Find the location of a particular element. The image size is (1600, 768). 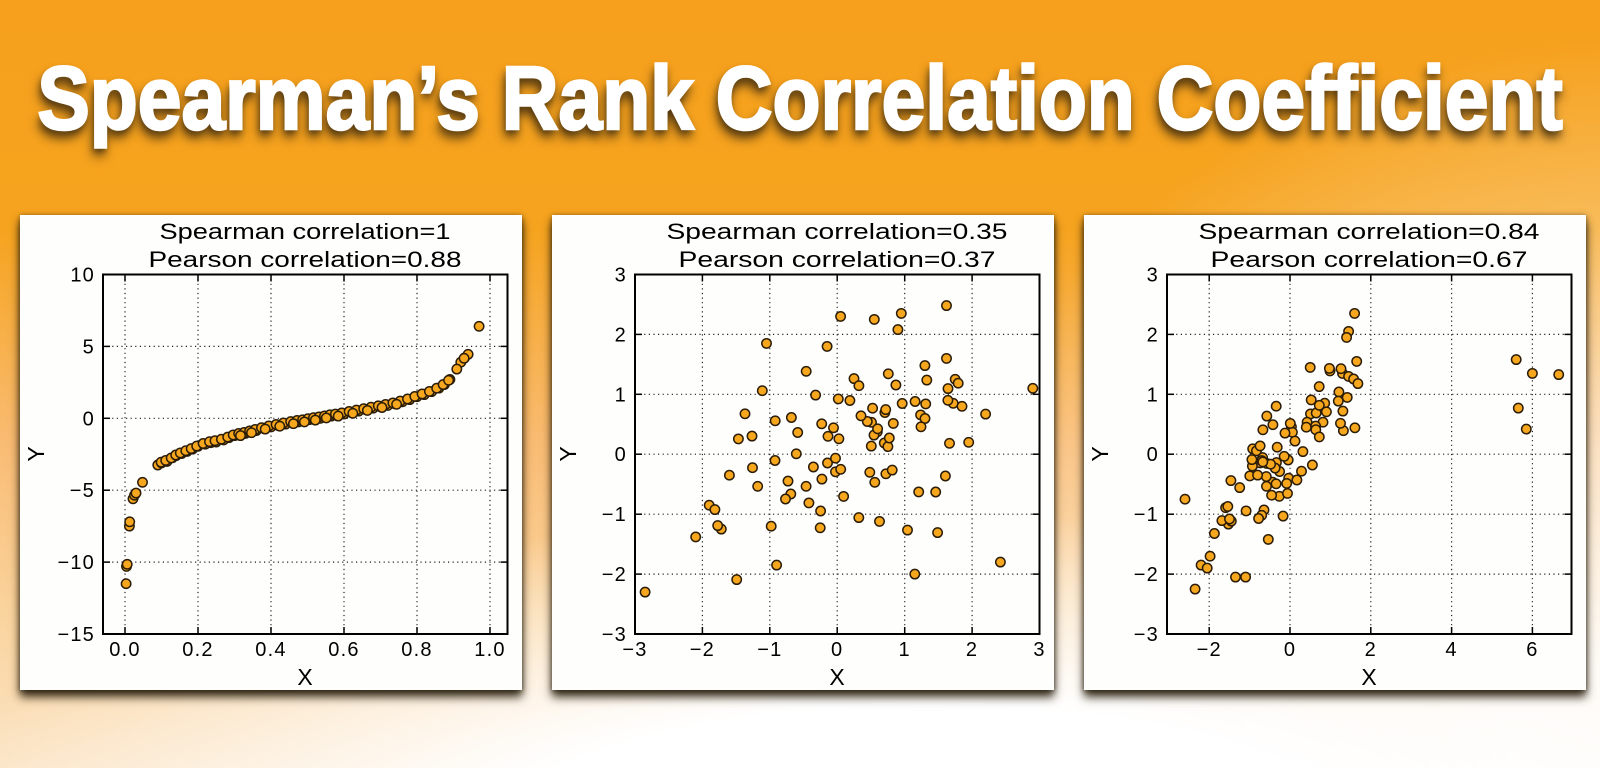

svg-text: 5 is located at coordinates (89, 347).